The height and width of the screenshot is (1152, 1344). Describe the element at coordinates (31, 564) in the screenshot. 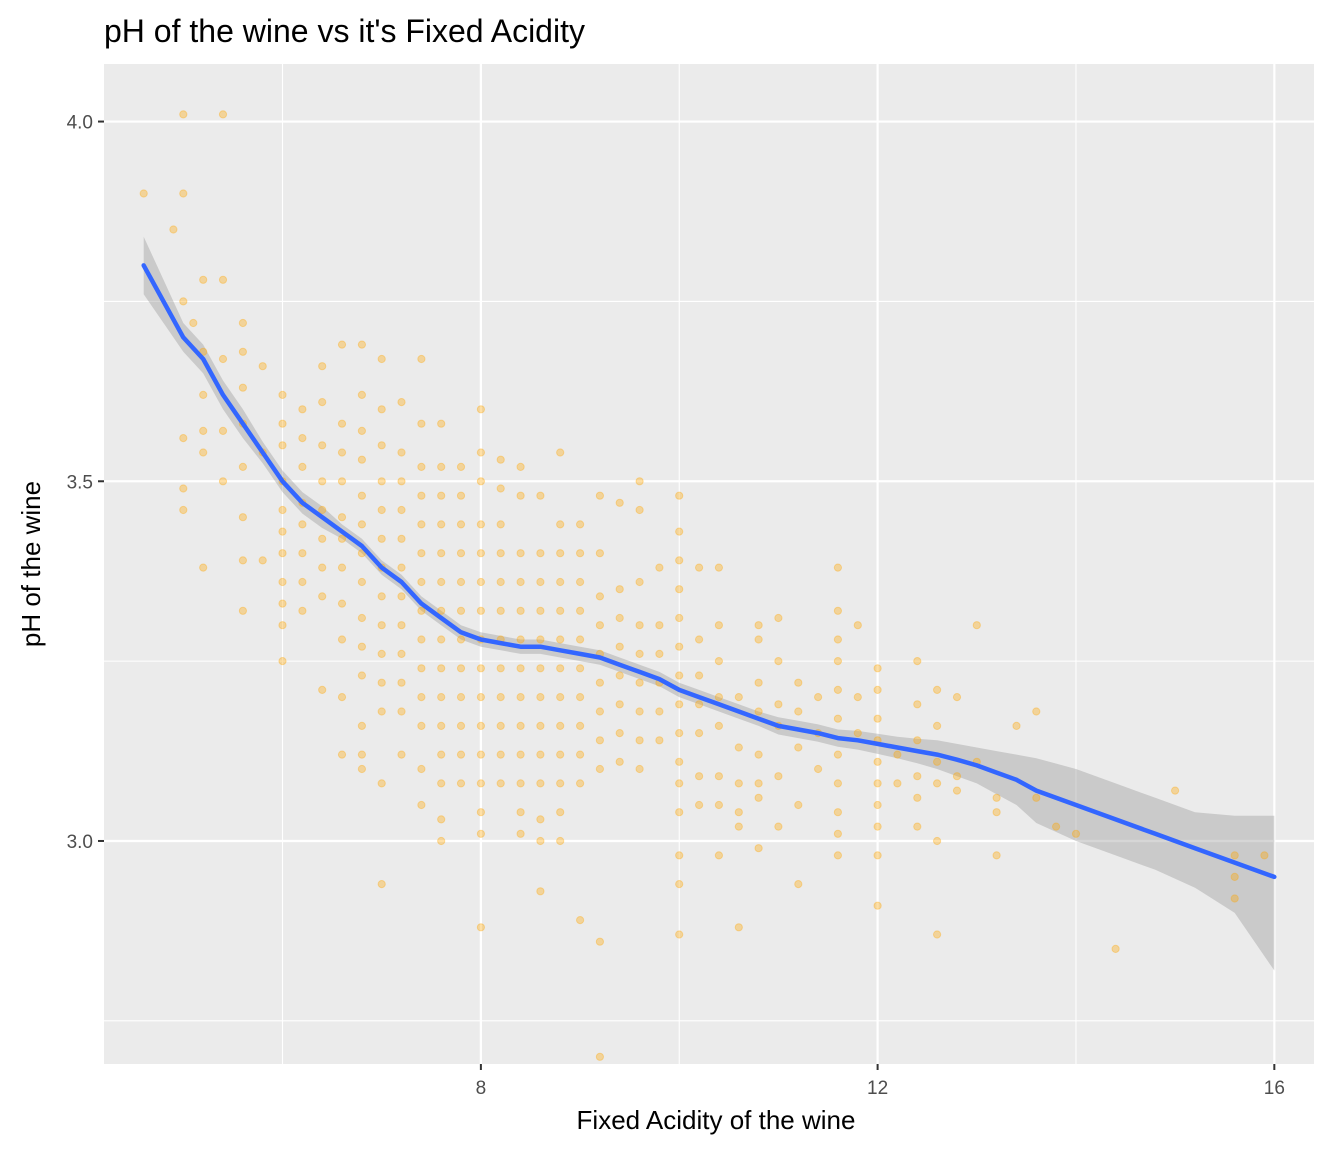

I see `y-axis-title: pH of the wine` at that location.